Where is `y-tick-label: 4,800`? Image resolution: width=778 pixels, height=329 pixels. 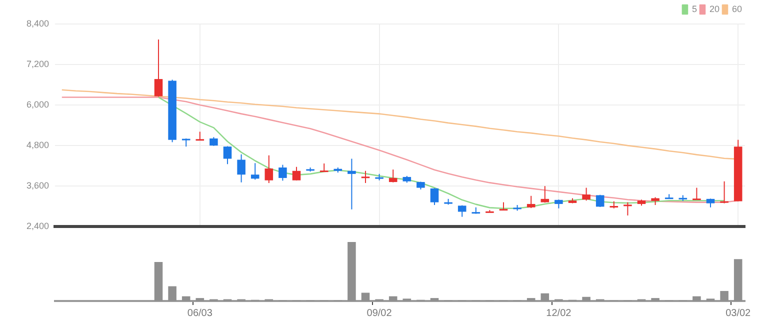
y-tick-label: 4,800 is located at coordinates (37, 145).